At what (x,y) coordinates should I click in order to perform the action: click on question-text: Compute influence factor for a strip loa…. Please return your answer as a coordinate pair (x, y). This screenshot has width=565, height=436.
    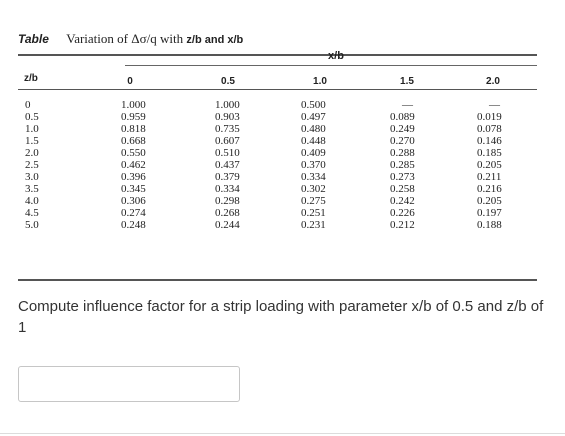
    Looking at the image, I should click on (281, 317).